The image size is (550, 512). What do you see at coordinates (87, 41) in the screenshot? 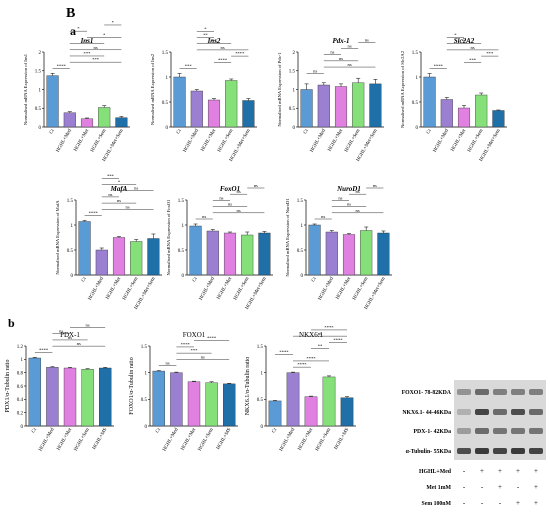
I see `chart-title: Ins1` at bounding box center [87, 41].